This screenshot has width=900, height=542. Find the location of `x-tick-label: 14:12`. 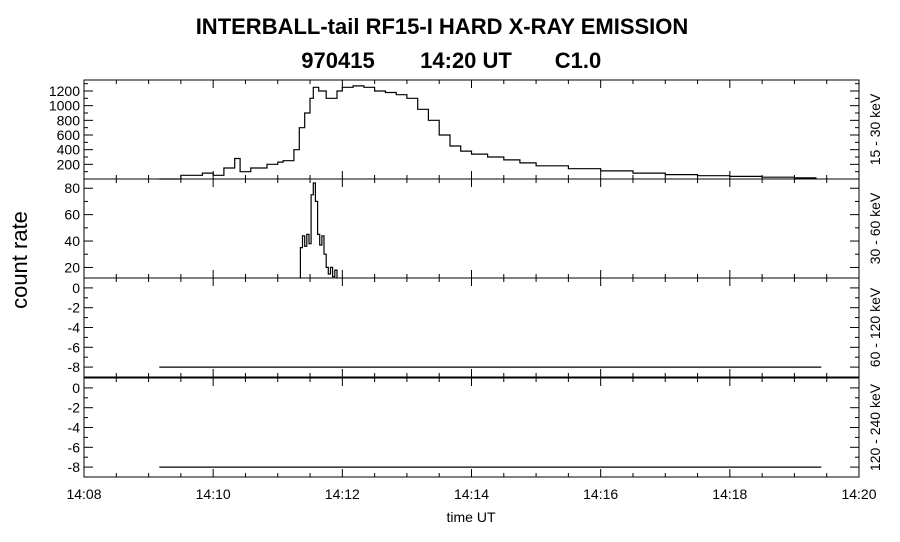

x-tick-label: 14:12 is located at coordinates (342, 494).